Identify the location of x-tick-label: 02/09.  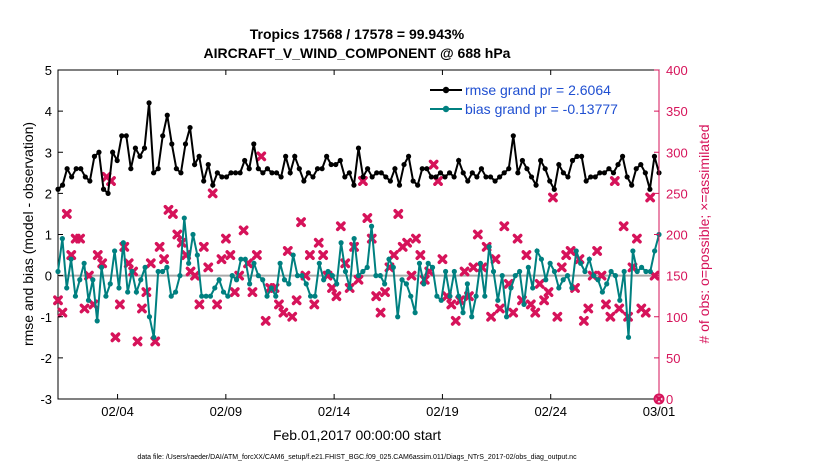
(226, 411).